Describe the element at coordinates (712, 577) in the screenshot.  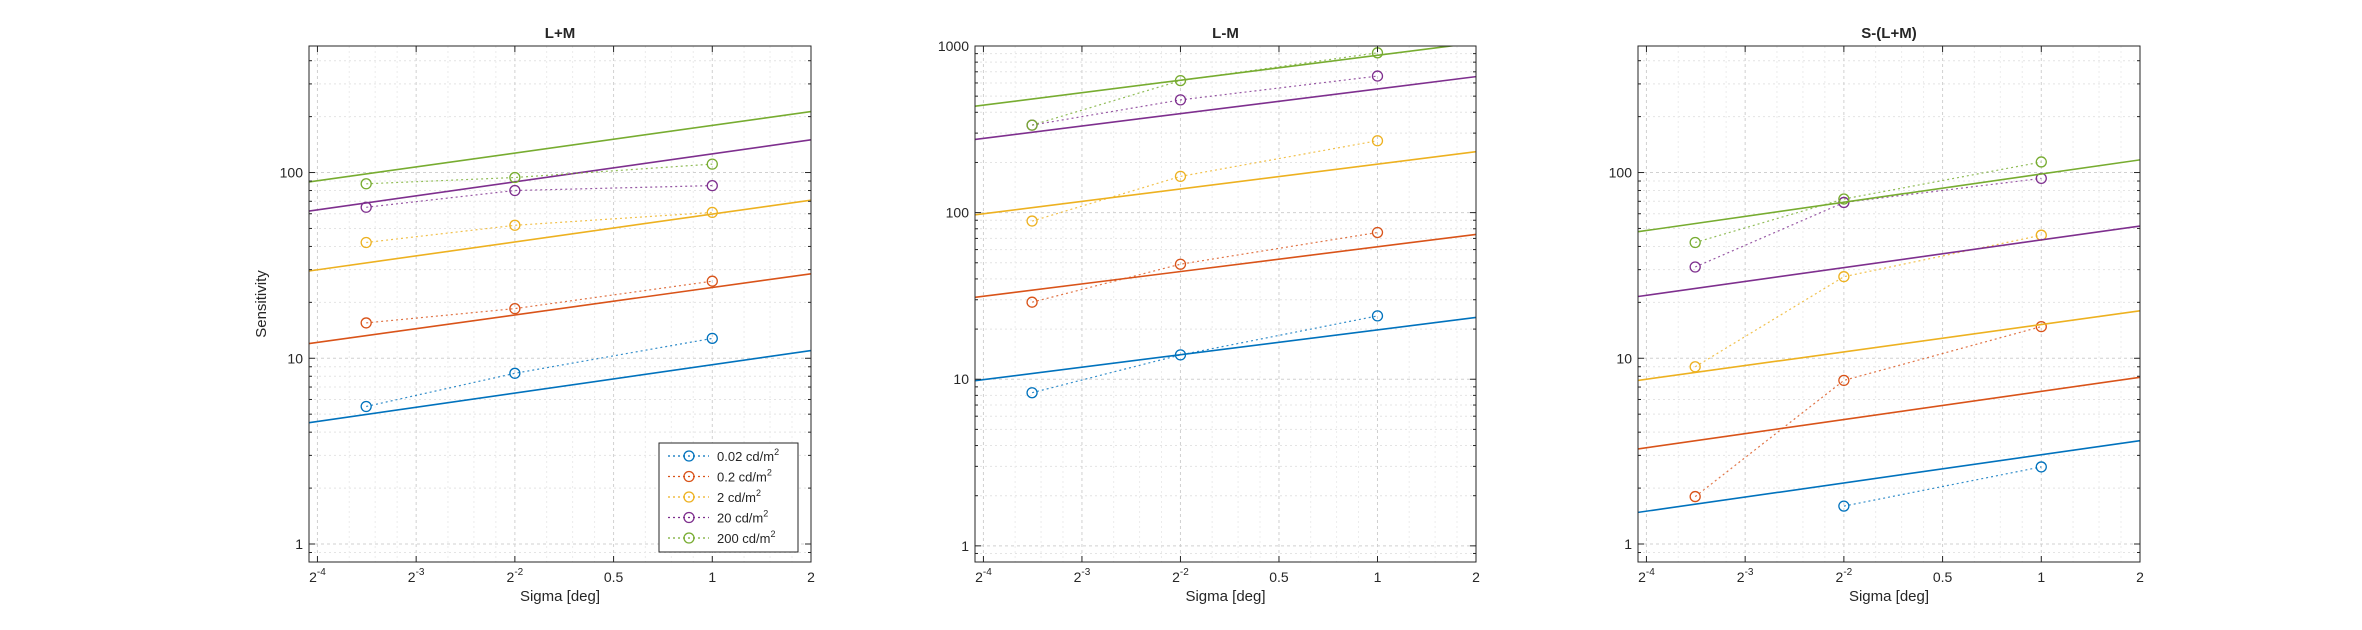
I see `x-tick-label: 1` at that location.